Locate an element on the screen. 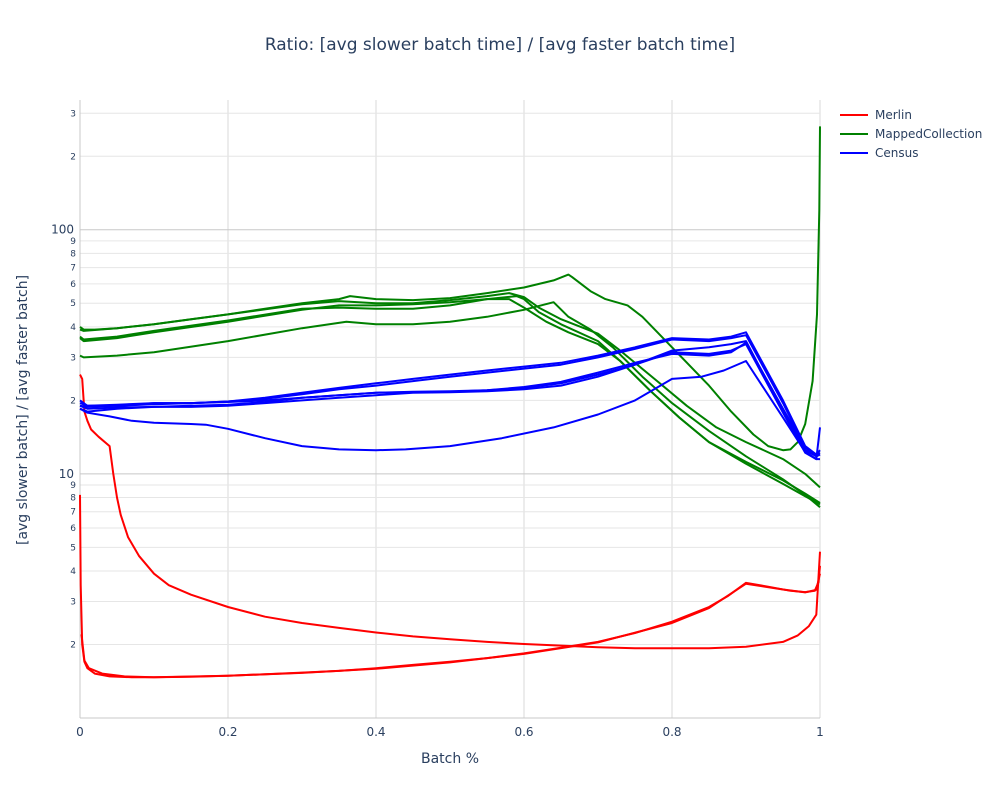  x-axis-title: Batch % is located at coordinates (450, 759).